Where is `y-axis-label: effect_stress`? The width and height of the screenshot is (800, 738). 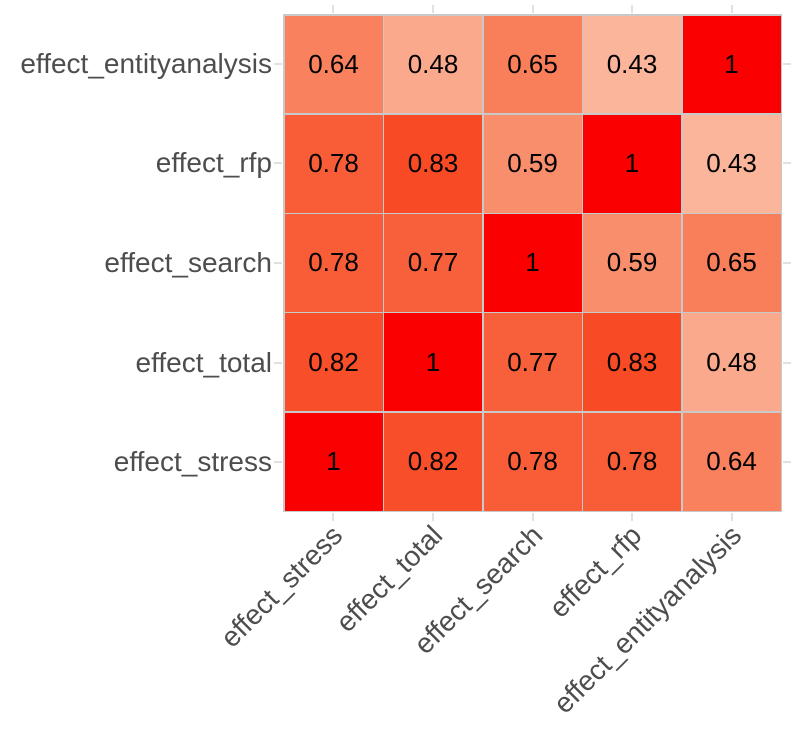 y-axis-label: effect_stress is located at coordinates (192, 462).